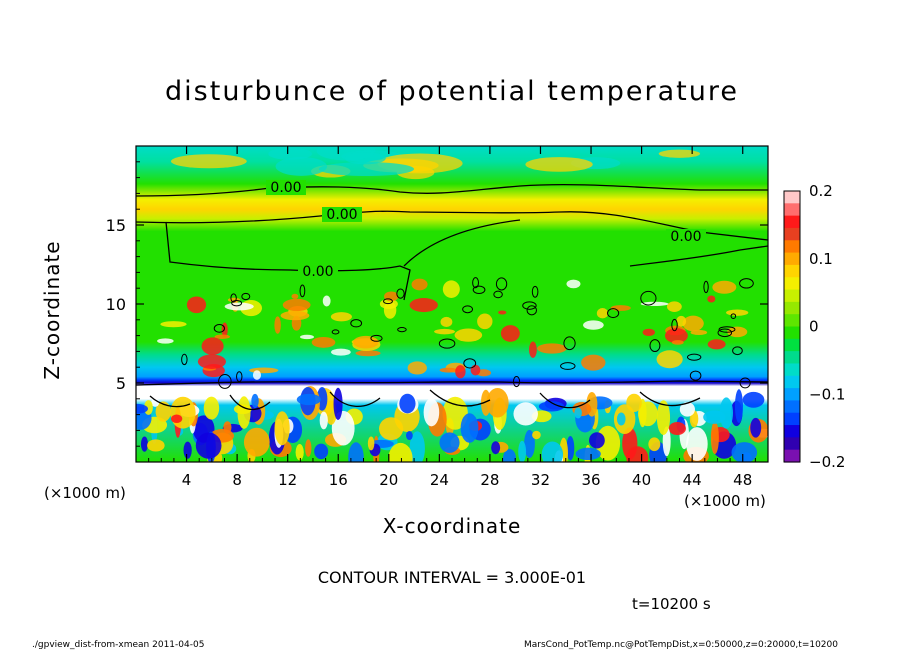  What do you see at coordinates (827, 394) in the screenshot?
I see `colorbar-tick-label: −0.1` at bounding box center [827, 394].